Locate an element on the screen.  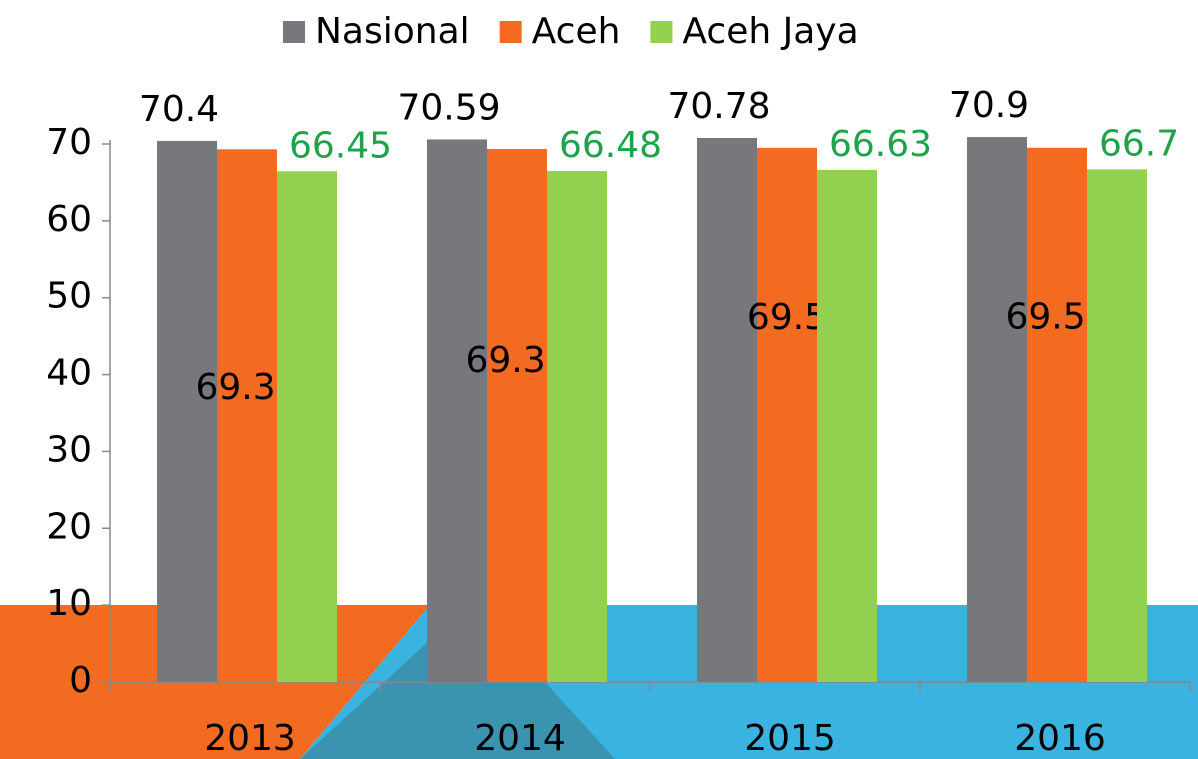
data-label: 66.63 is located at coordinates (880, 144).